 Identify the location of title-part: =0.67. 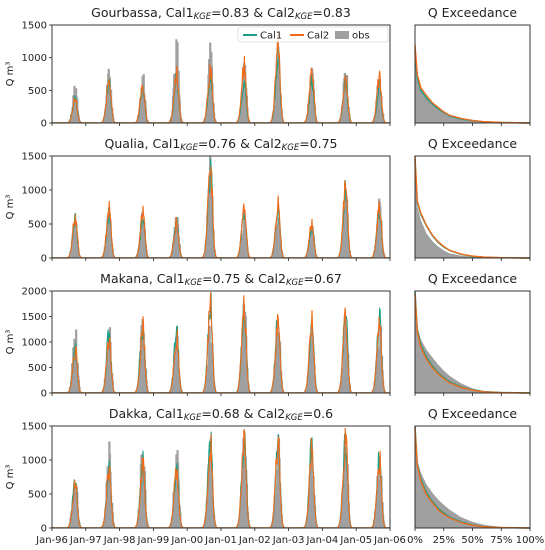
(323, 278).